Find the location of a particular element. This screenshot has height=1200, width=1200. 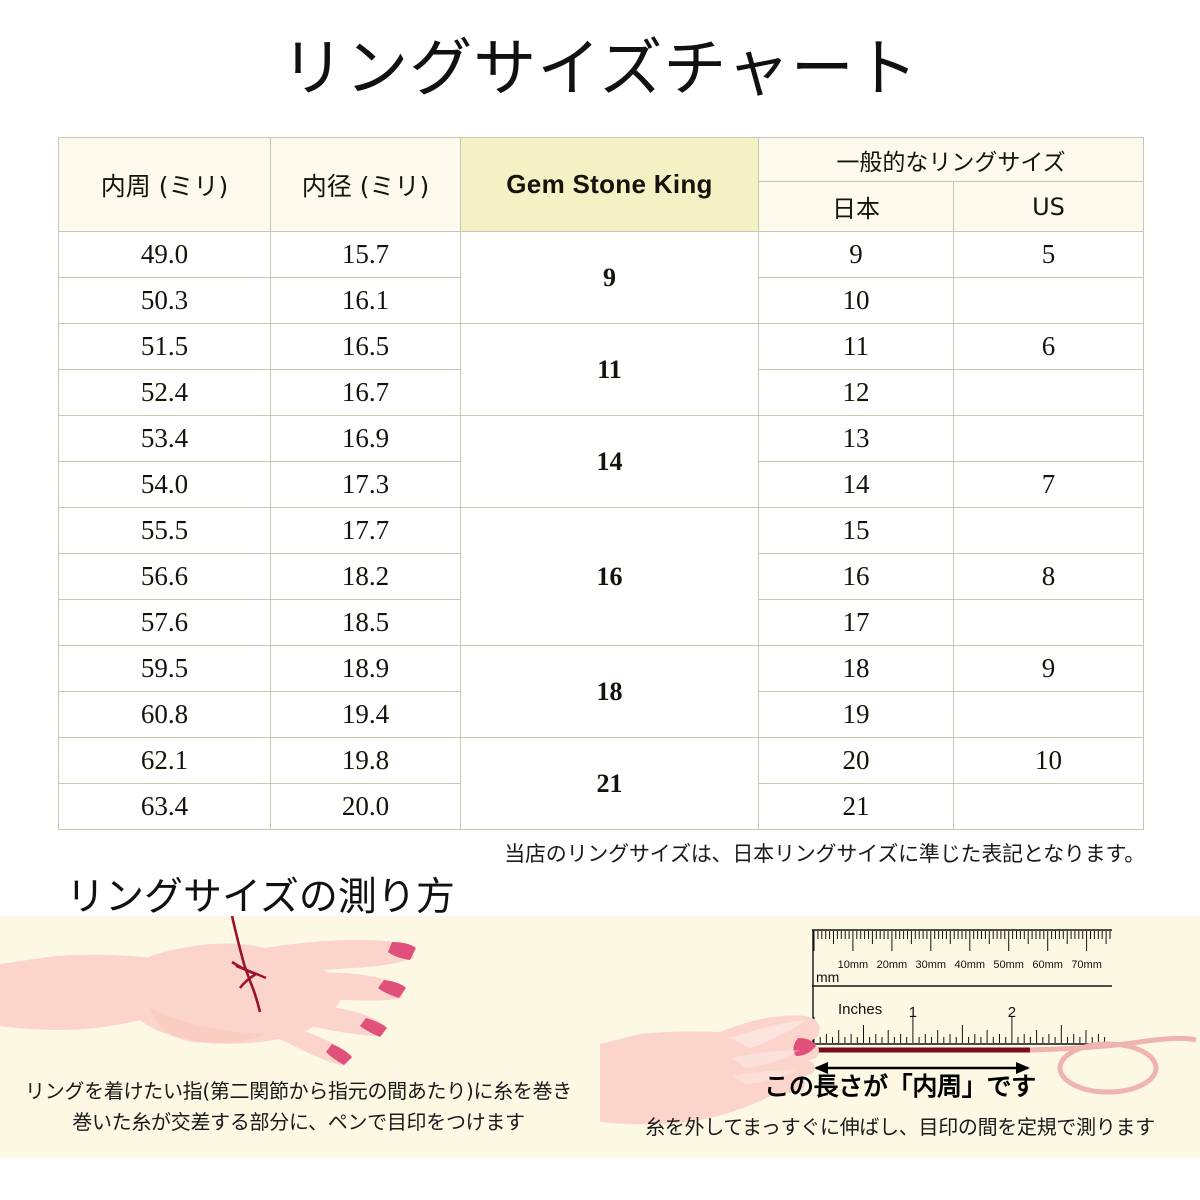

ruler-mm-tick-label: 60mm is located at coordinates (1047, 965).